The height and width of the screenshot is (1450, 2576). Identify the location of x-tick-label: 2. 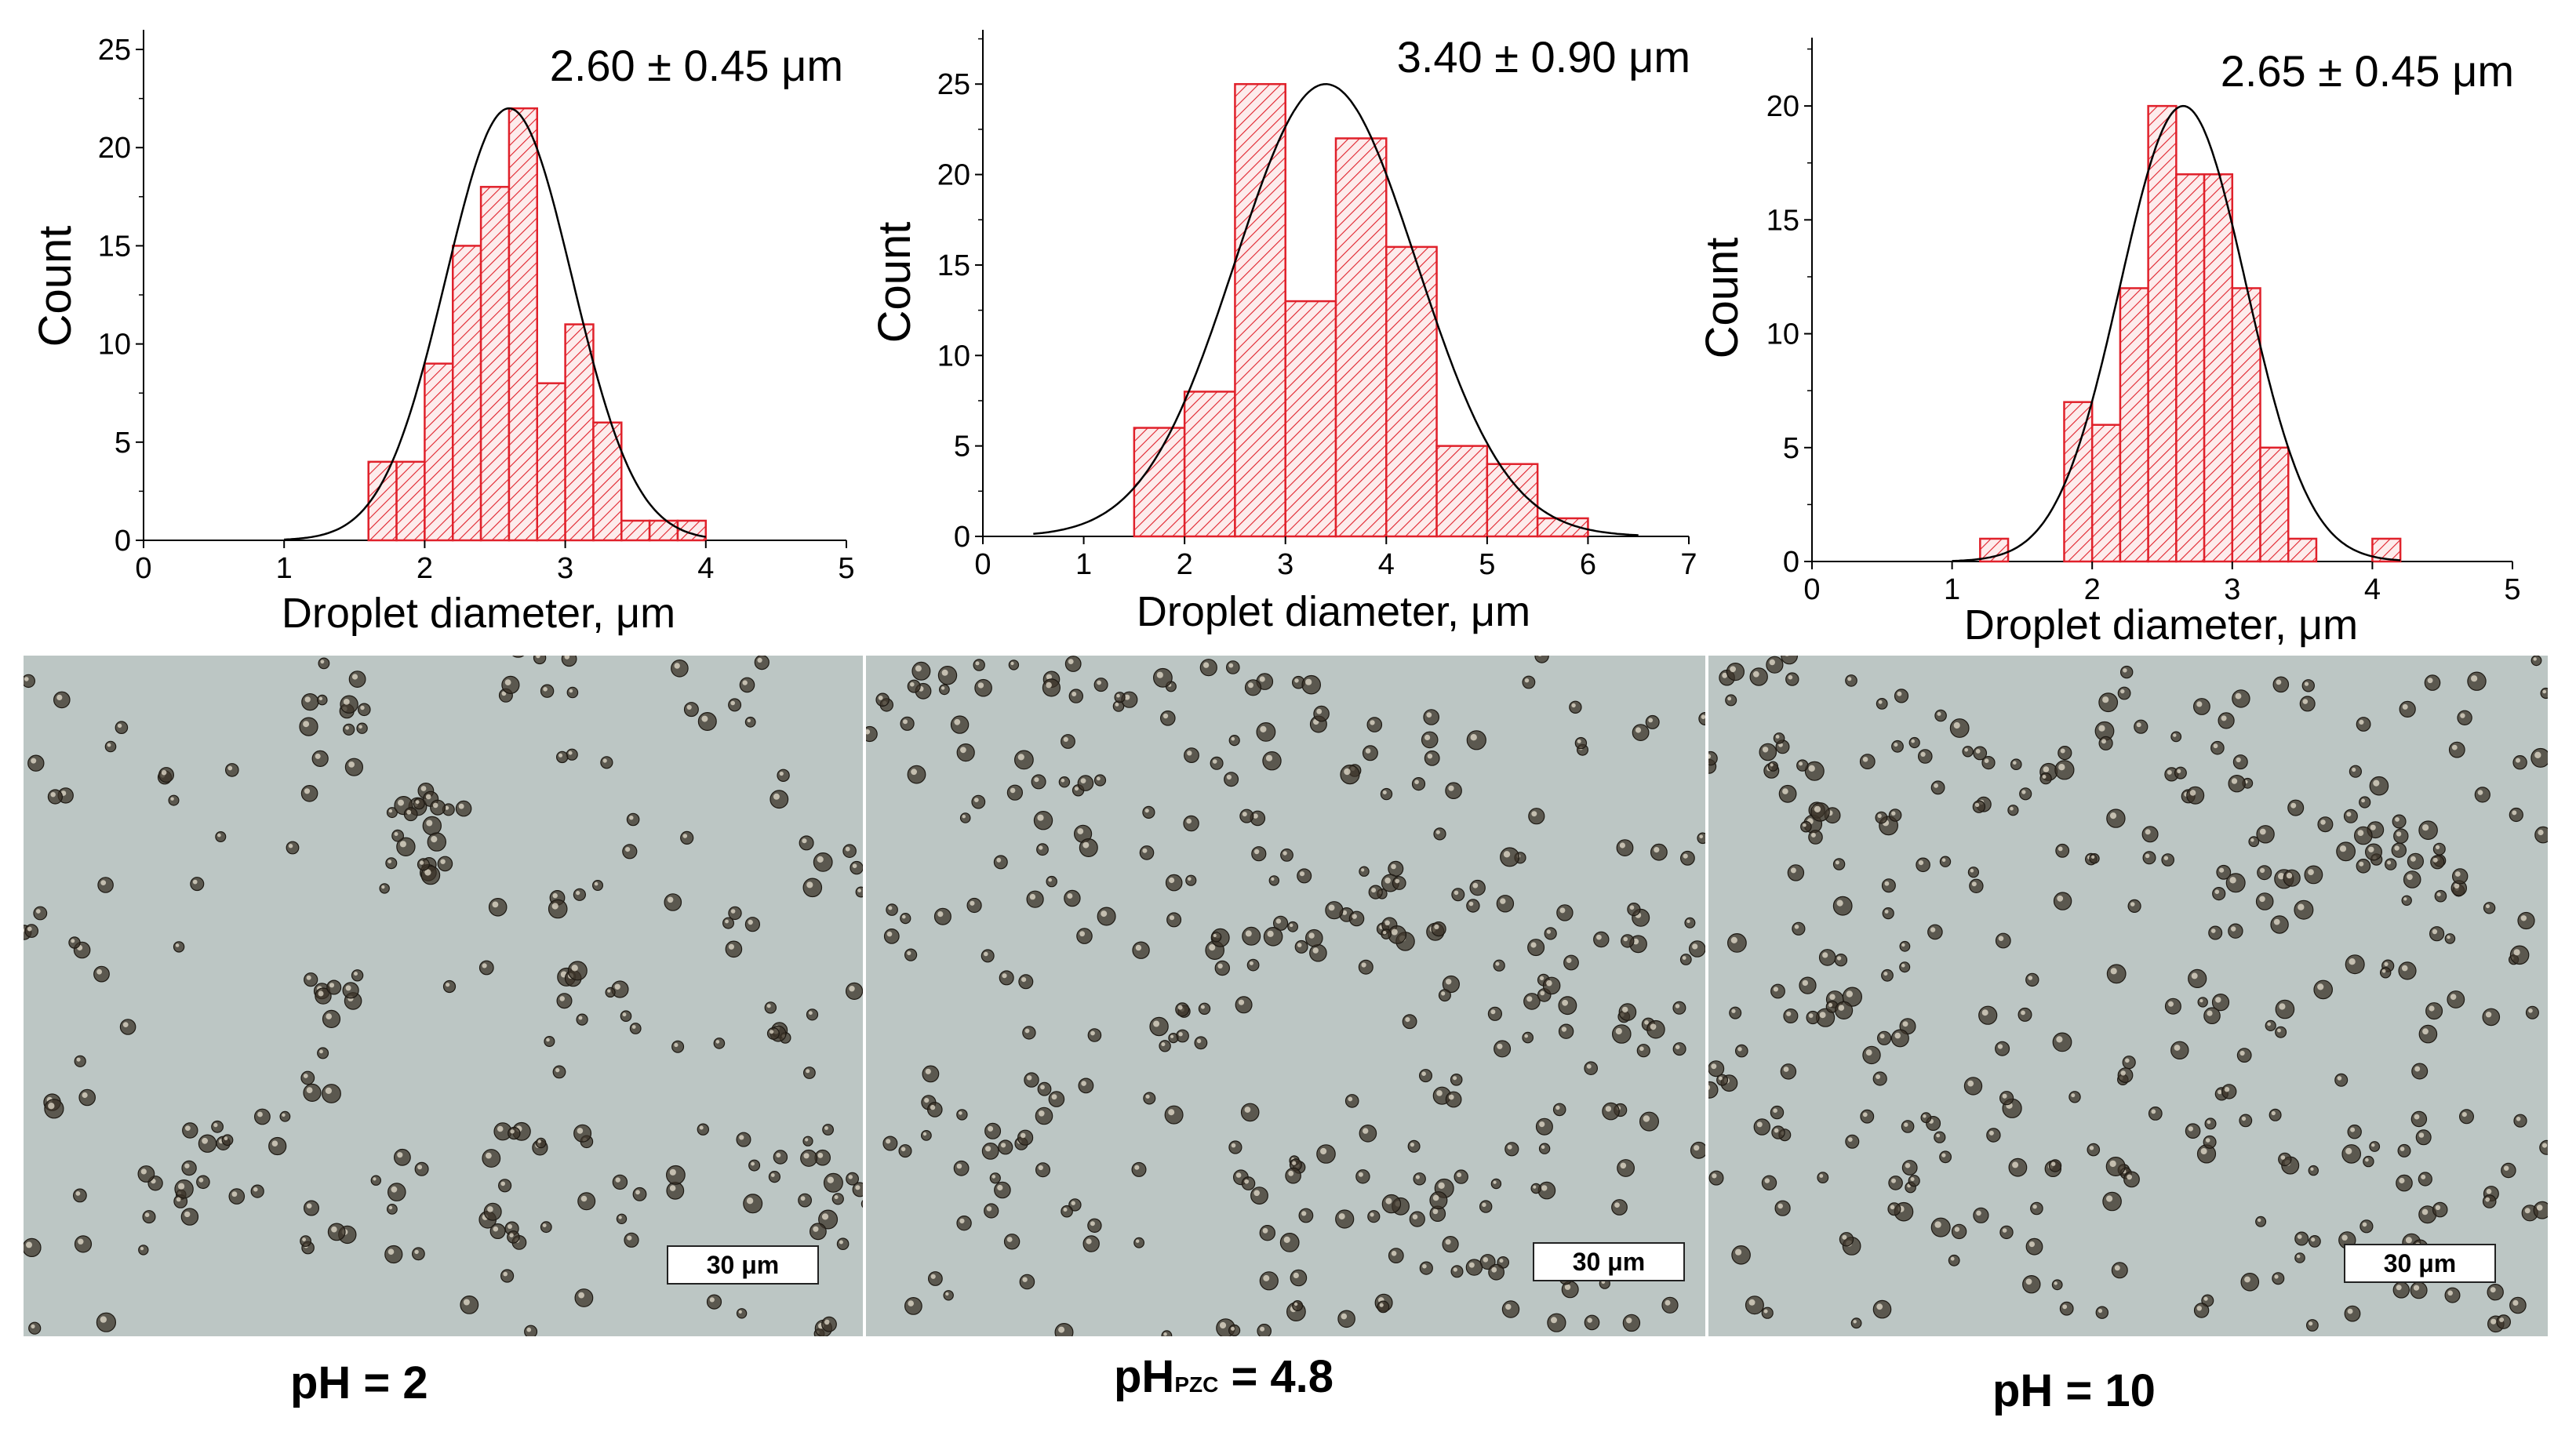
(1185, 565).